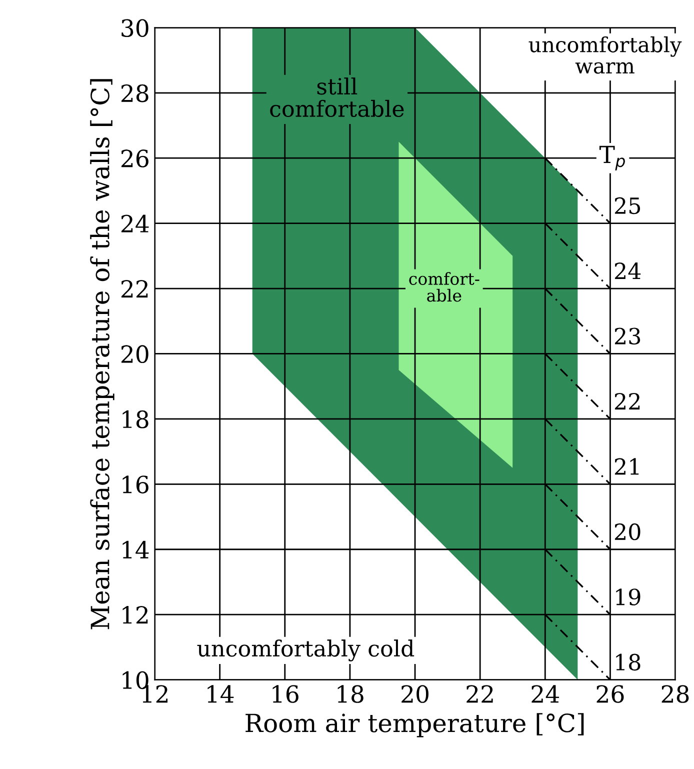 This screenshot has width=694, height=769. I want to click on annotation: comfort- able, so click(444, 287).